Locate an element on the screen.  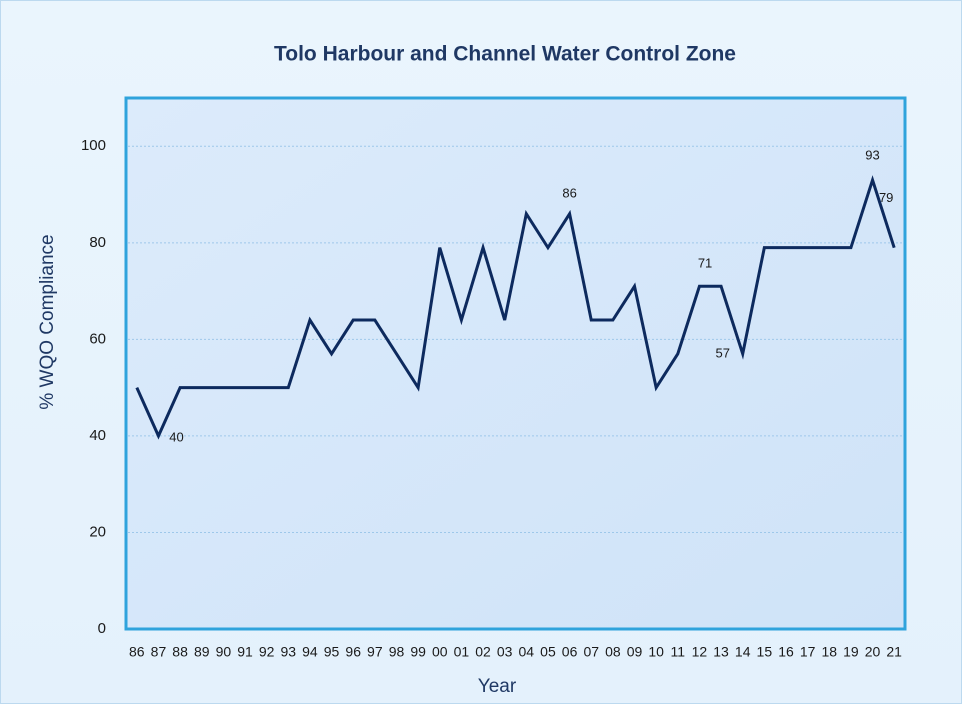
x-tick-label: 97 is located at coordinates (375, 652).